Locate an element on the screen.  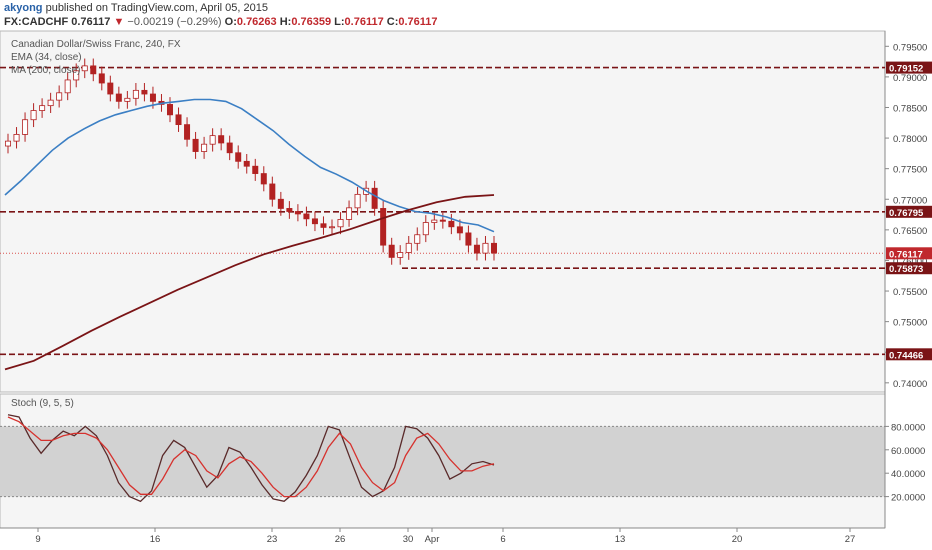
price-tick-label: 0.77500 is located at coordinates (910, 170).